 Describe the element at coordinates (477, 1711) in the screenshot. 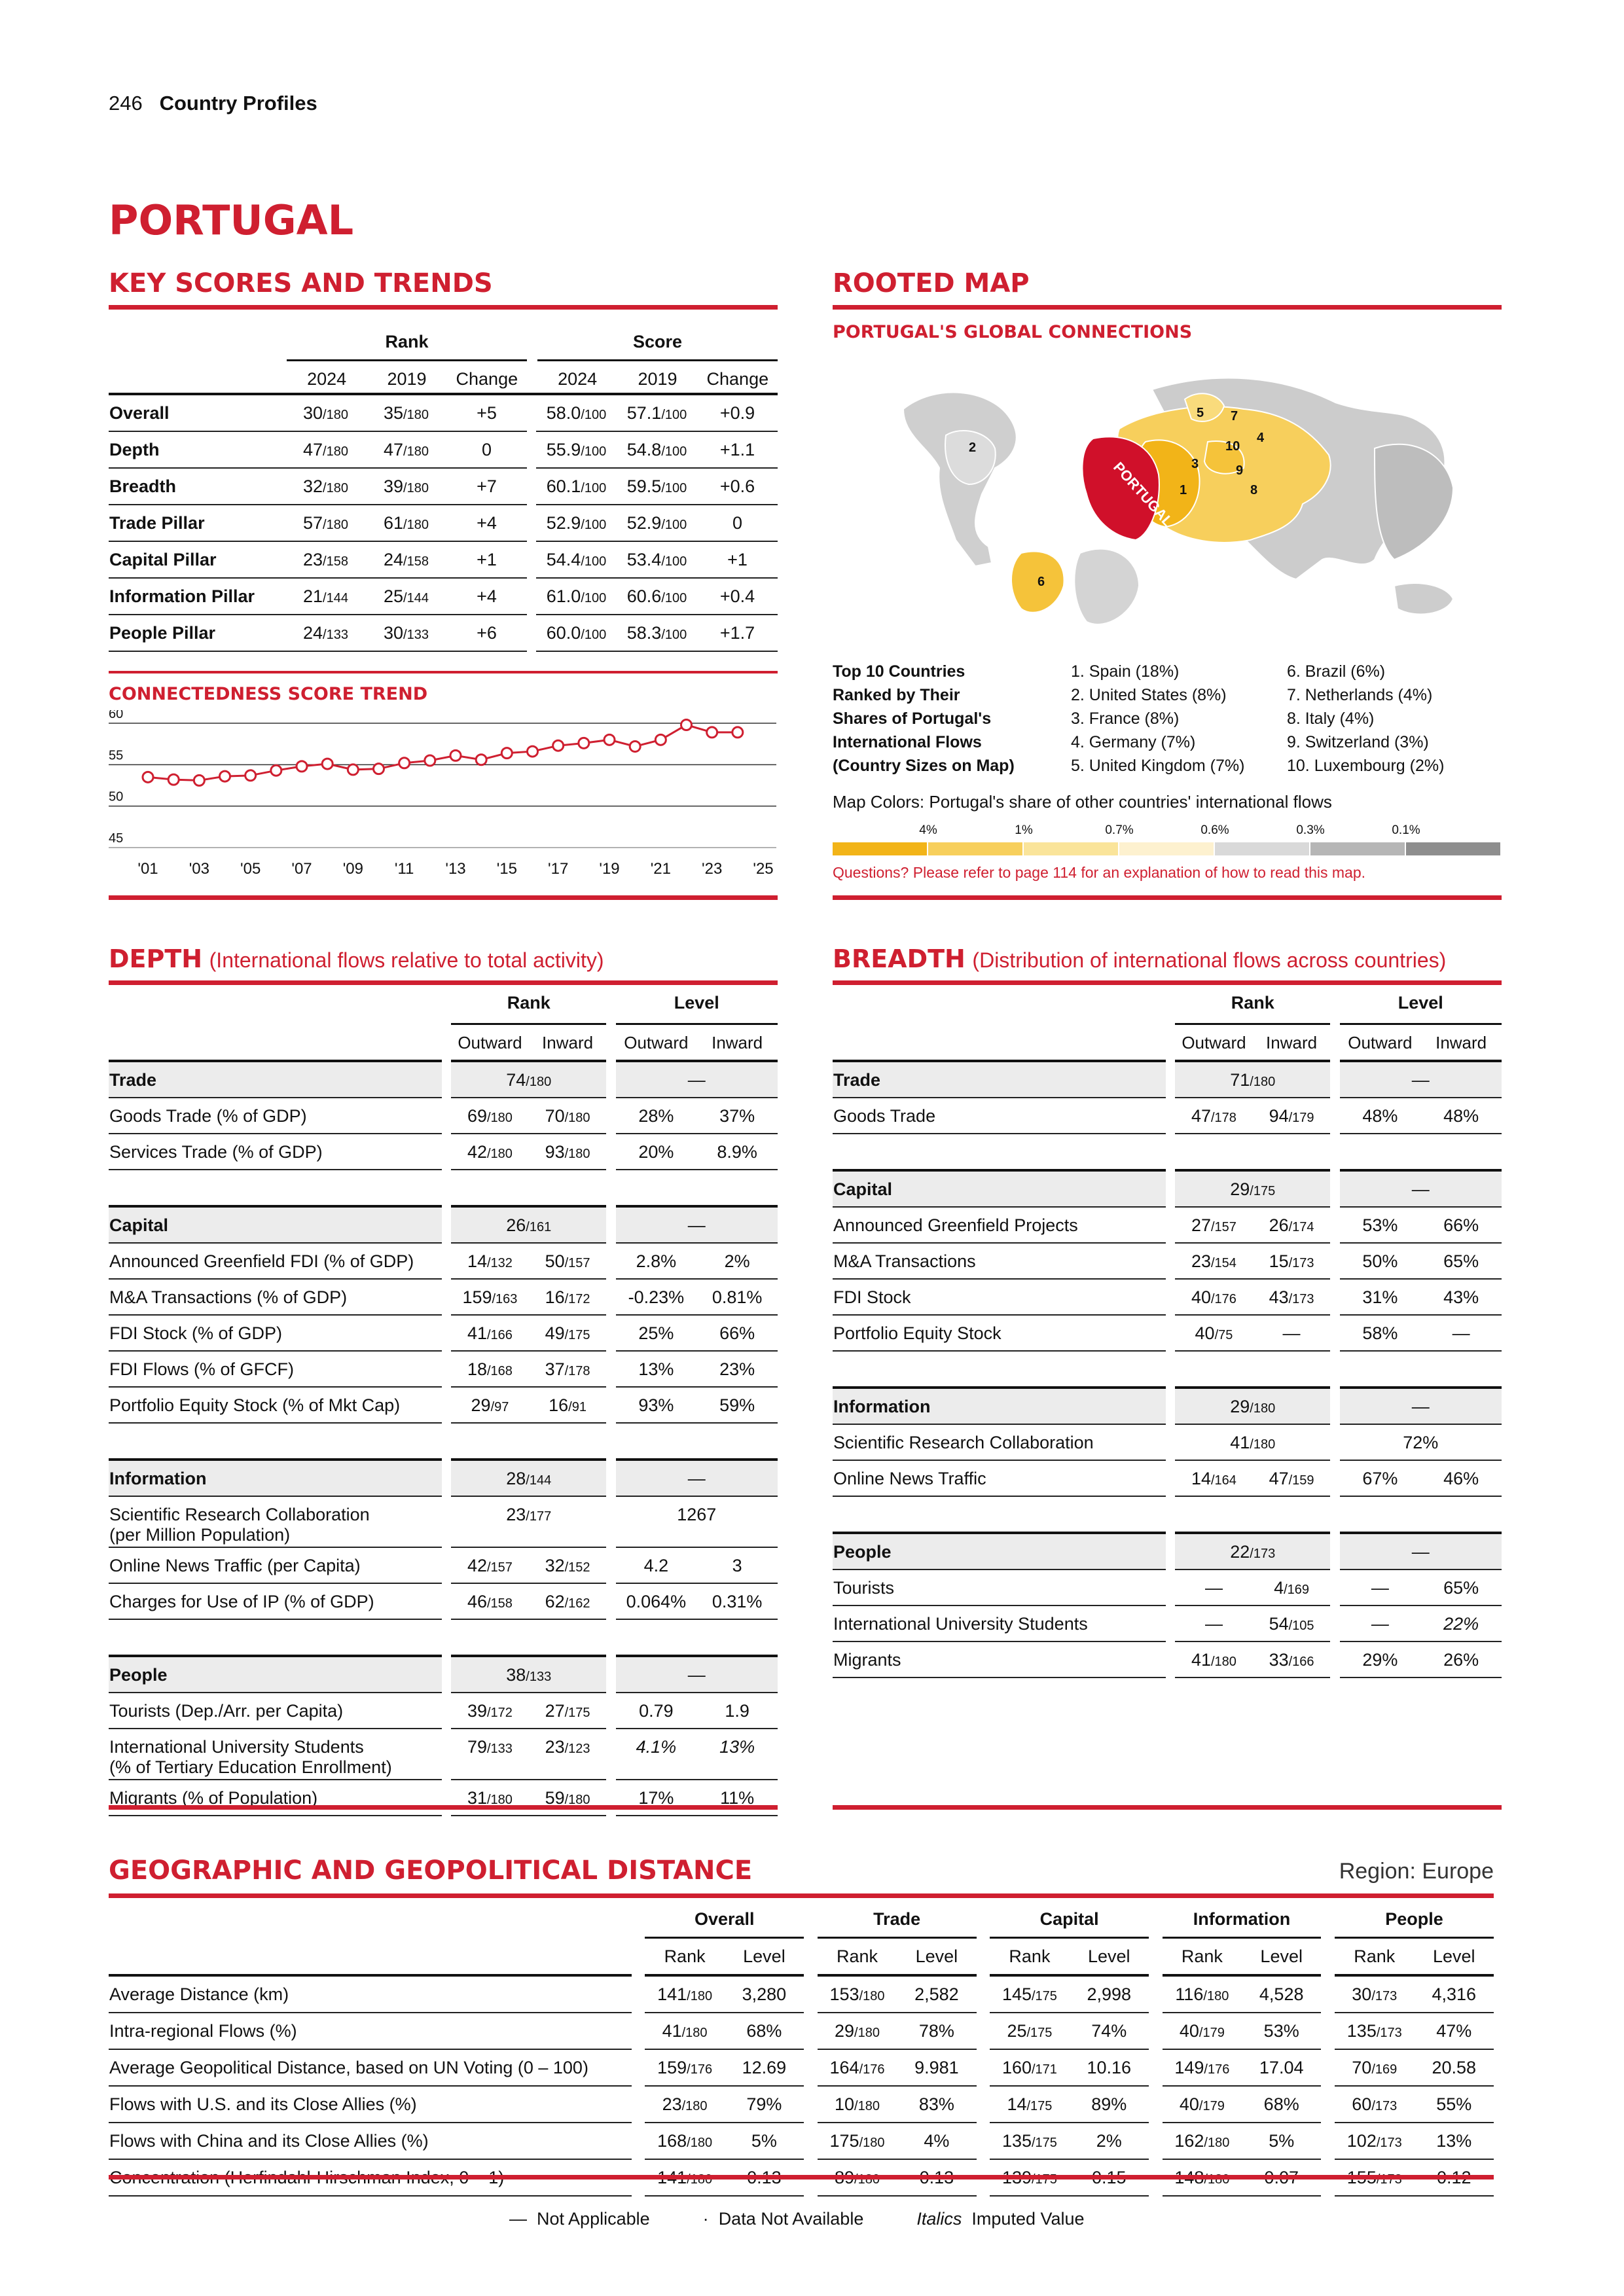

I see `rank-value: 39` at that location.